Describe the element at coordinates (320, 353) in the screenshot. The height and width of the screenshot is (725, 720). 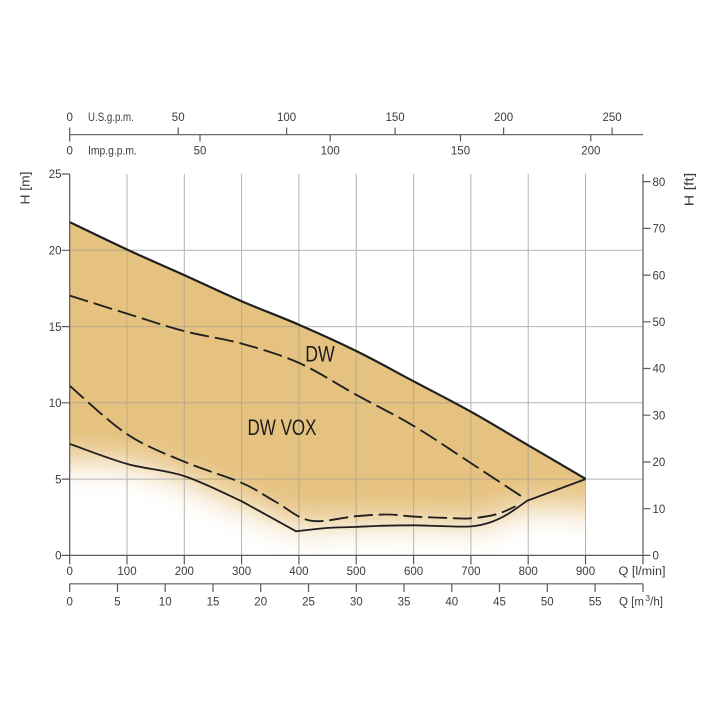
I see `svg-text: DW` at that location.